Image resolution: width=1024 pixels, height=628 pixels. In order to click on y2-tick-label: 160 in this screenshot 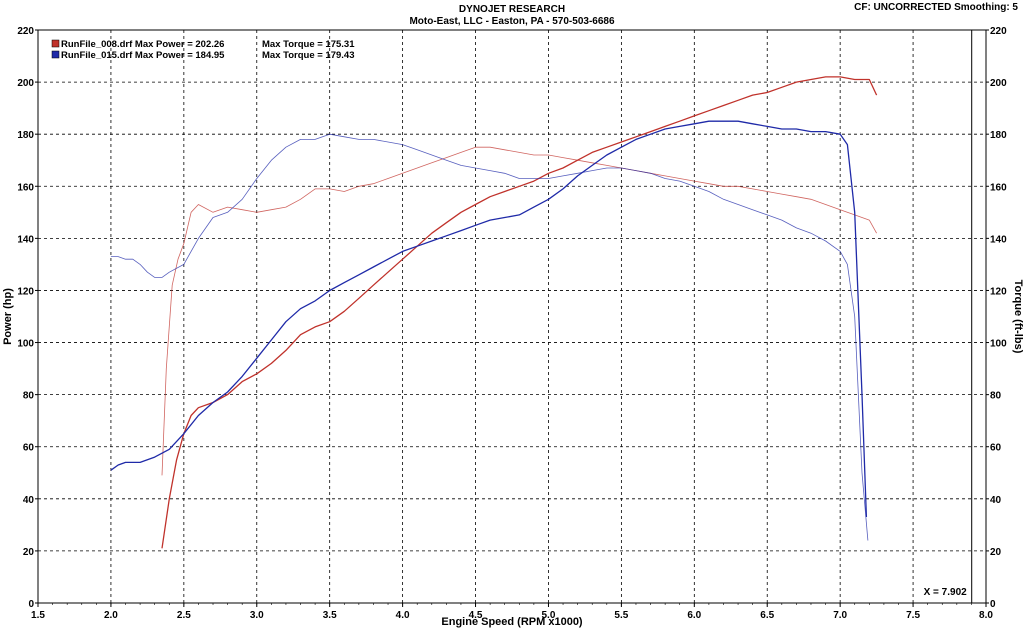, I will do `click(998, 187)`.